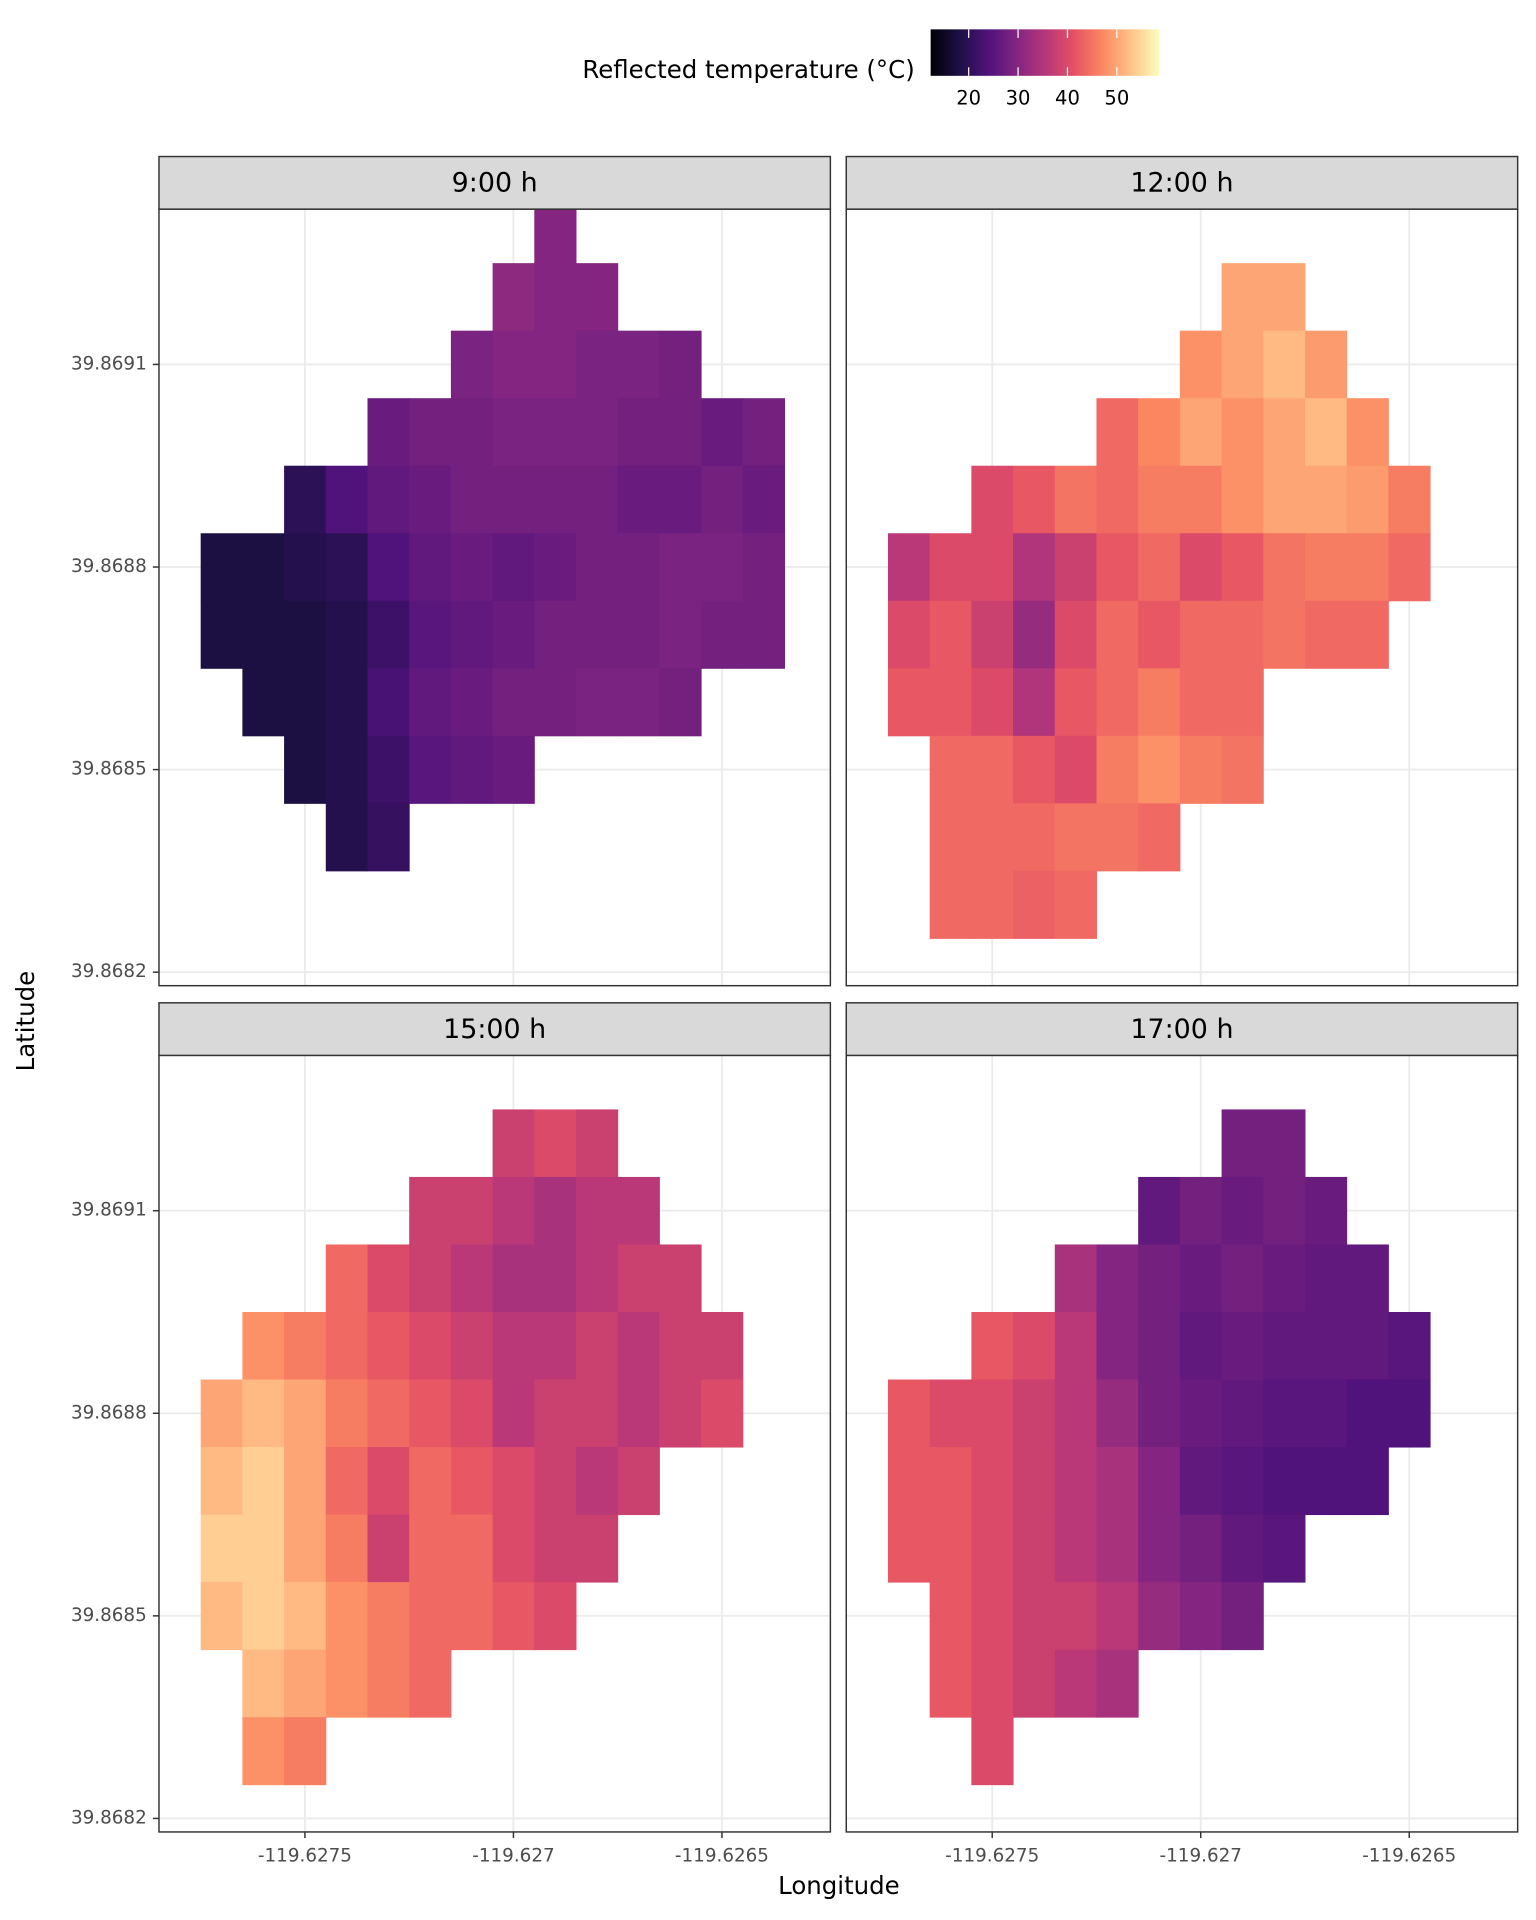  I want to click on y-tick-label: 39.8685, so click(109, 1615).